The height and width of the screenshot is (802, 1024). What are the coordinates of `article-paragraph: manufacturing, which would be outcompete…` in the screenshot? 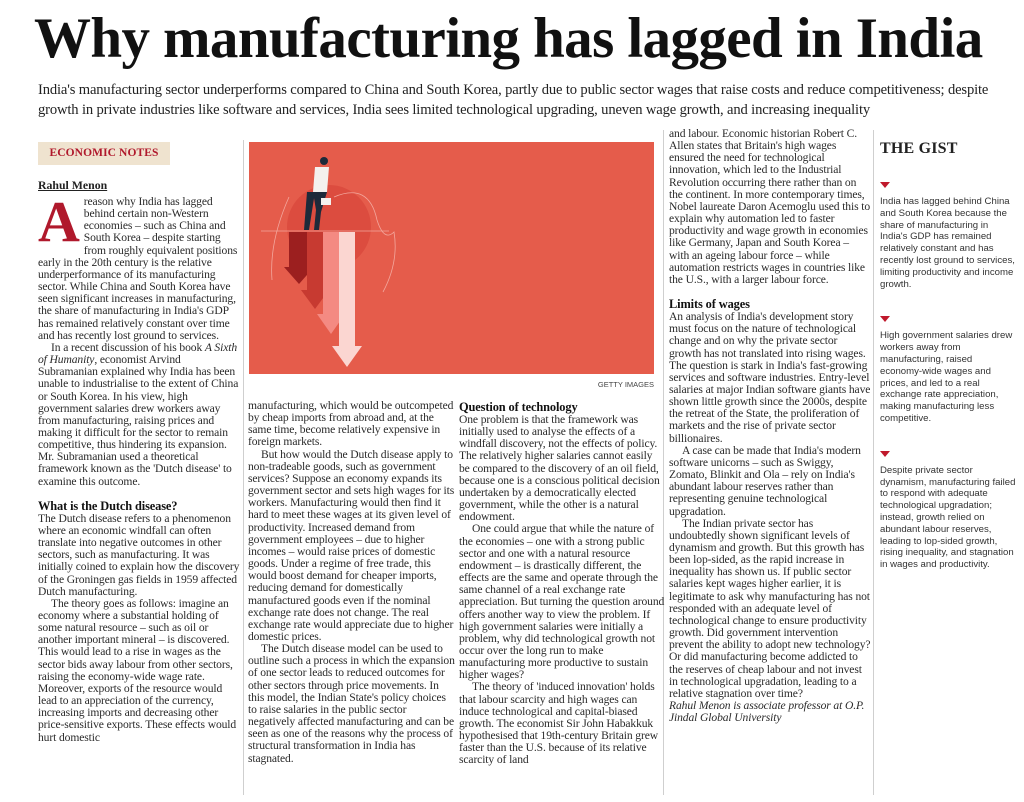 It's located at (351, 424).